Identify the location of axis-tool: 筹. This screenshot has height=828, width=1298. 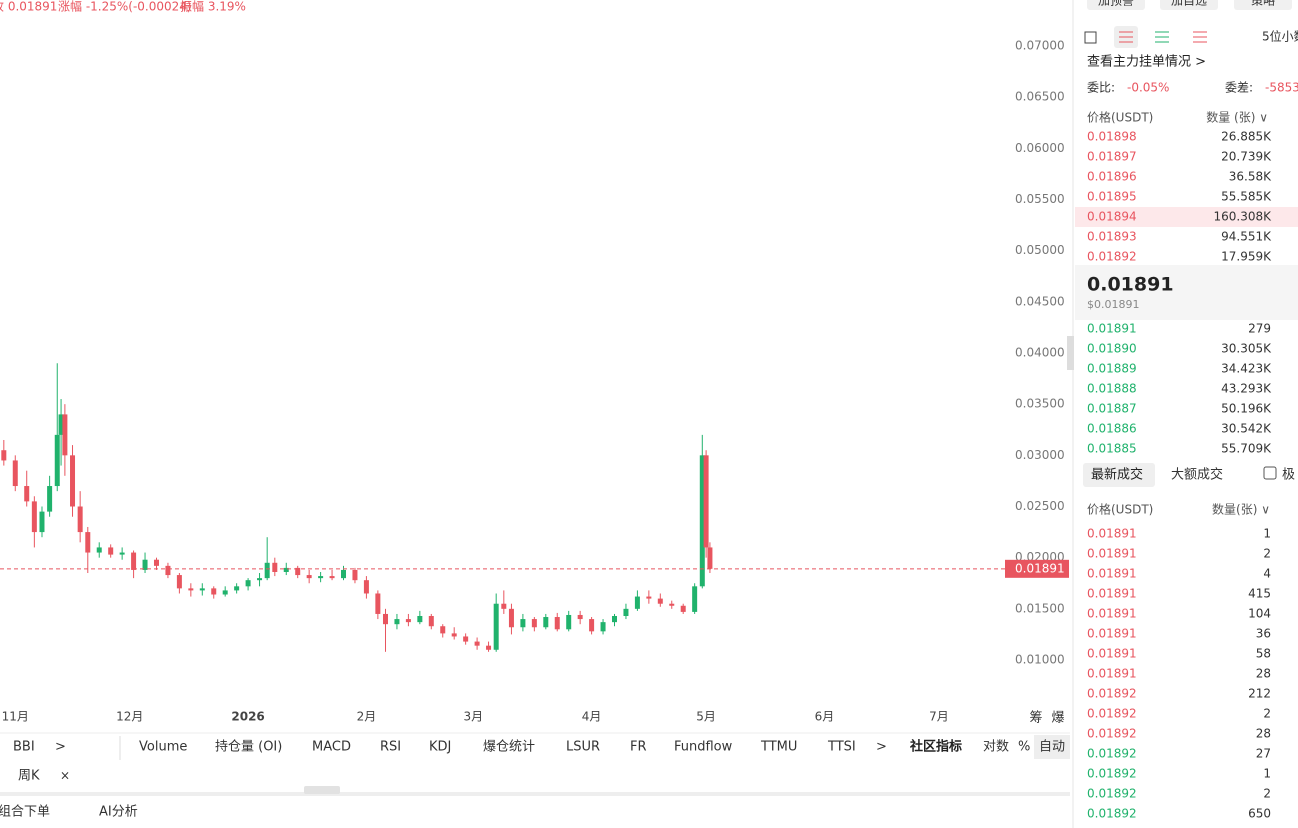
(1035, 718).